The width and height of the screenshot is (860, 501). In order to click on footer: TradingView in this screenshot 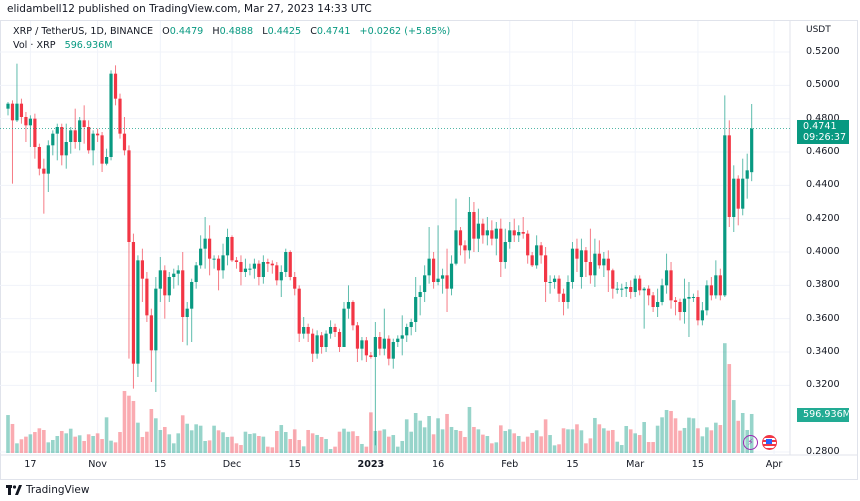, I will do `click(47, 490)`.